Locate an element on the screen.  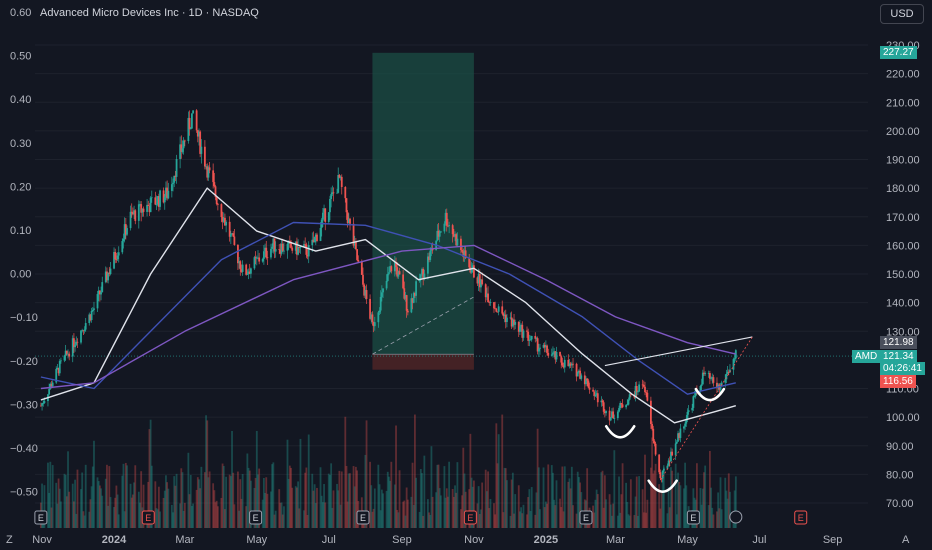
upper-price-label: 121.98 is located at coordinates (898, 342).